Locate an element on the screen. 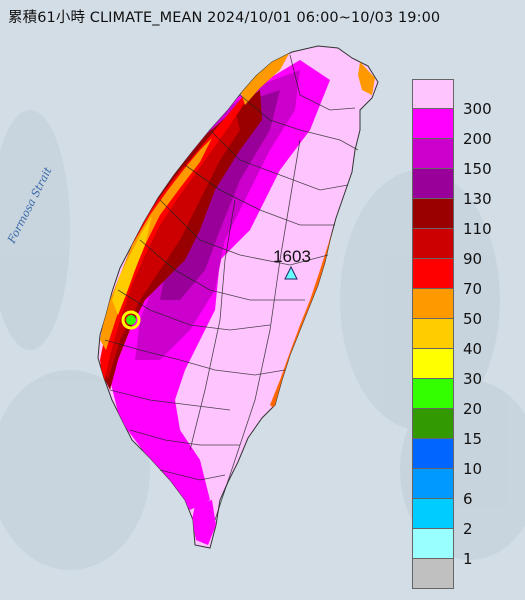 The height and width of the screenshot is (600, 525). legend-label: 6 is located at coordinates (468, 499).